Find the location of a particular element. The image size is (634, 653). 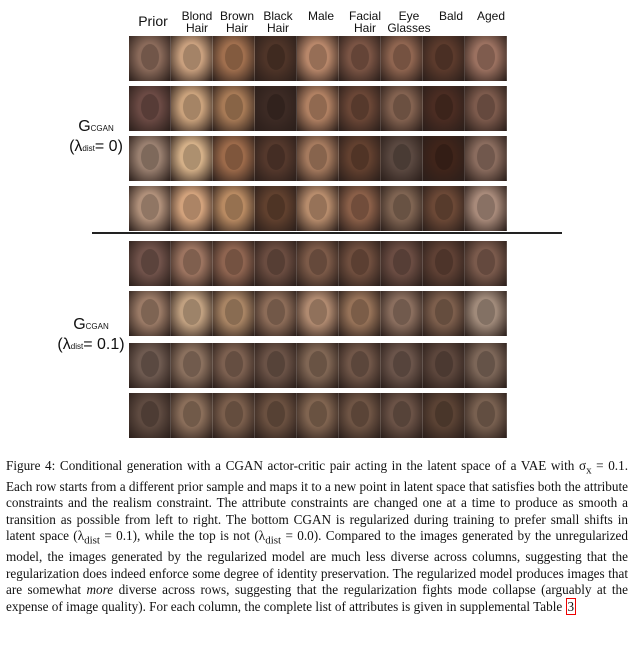

column-header: Black Hair is located at coordinates (278, 22).